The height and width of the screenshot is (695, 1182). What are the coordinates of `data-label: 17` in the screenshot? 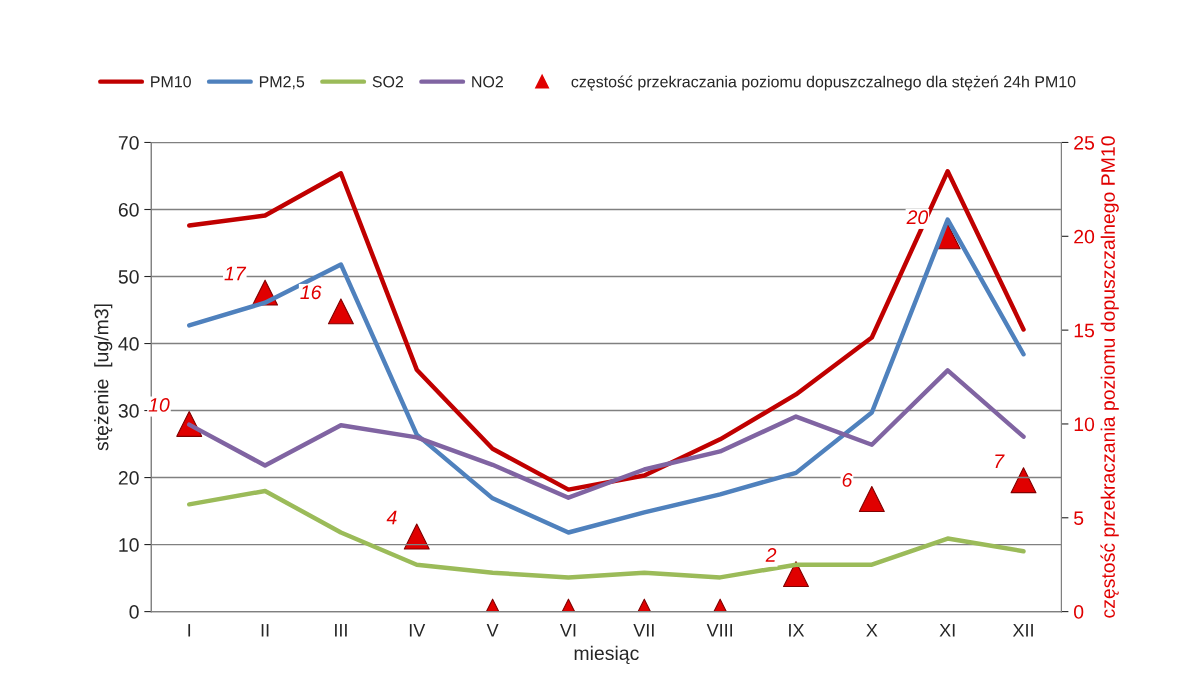 It's located at (235, 273).